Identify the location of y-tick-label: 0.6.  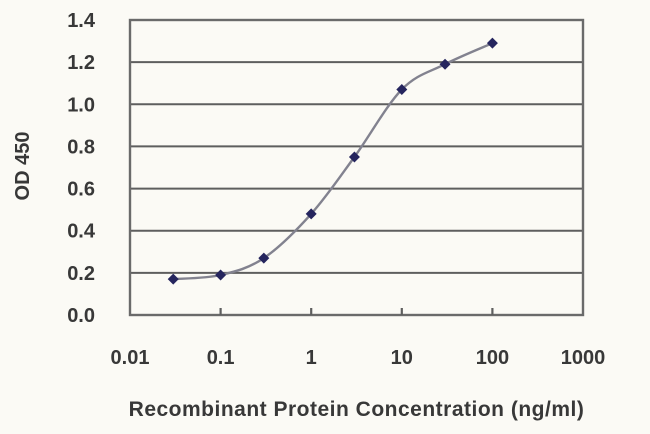
(81, 190).